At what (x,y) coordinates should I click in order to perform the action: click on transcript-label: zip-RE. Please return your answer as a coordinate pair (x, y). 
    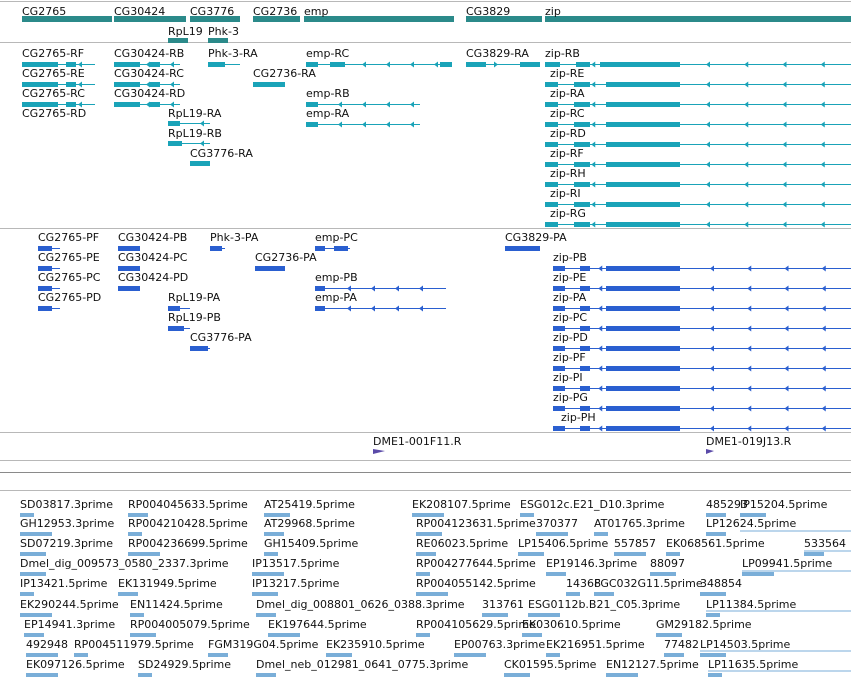
    Looking at the image, I should click on (567, 73).